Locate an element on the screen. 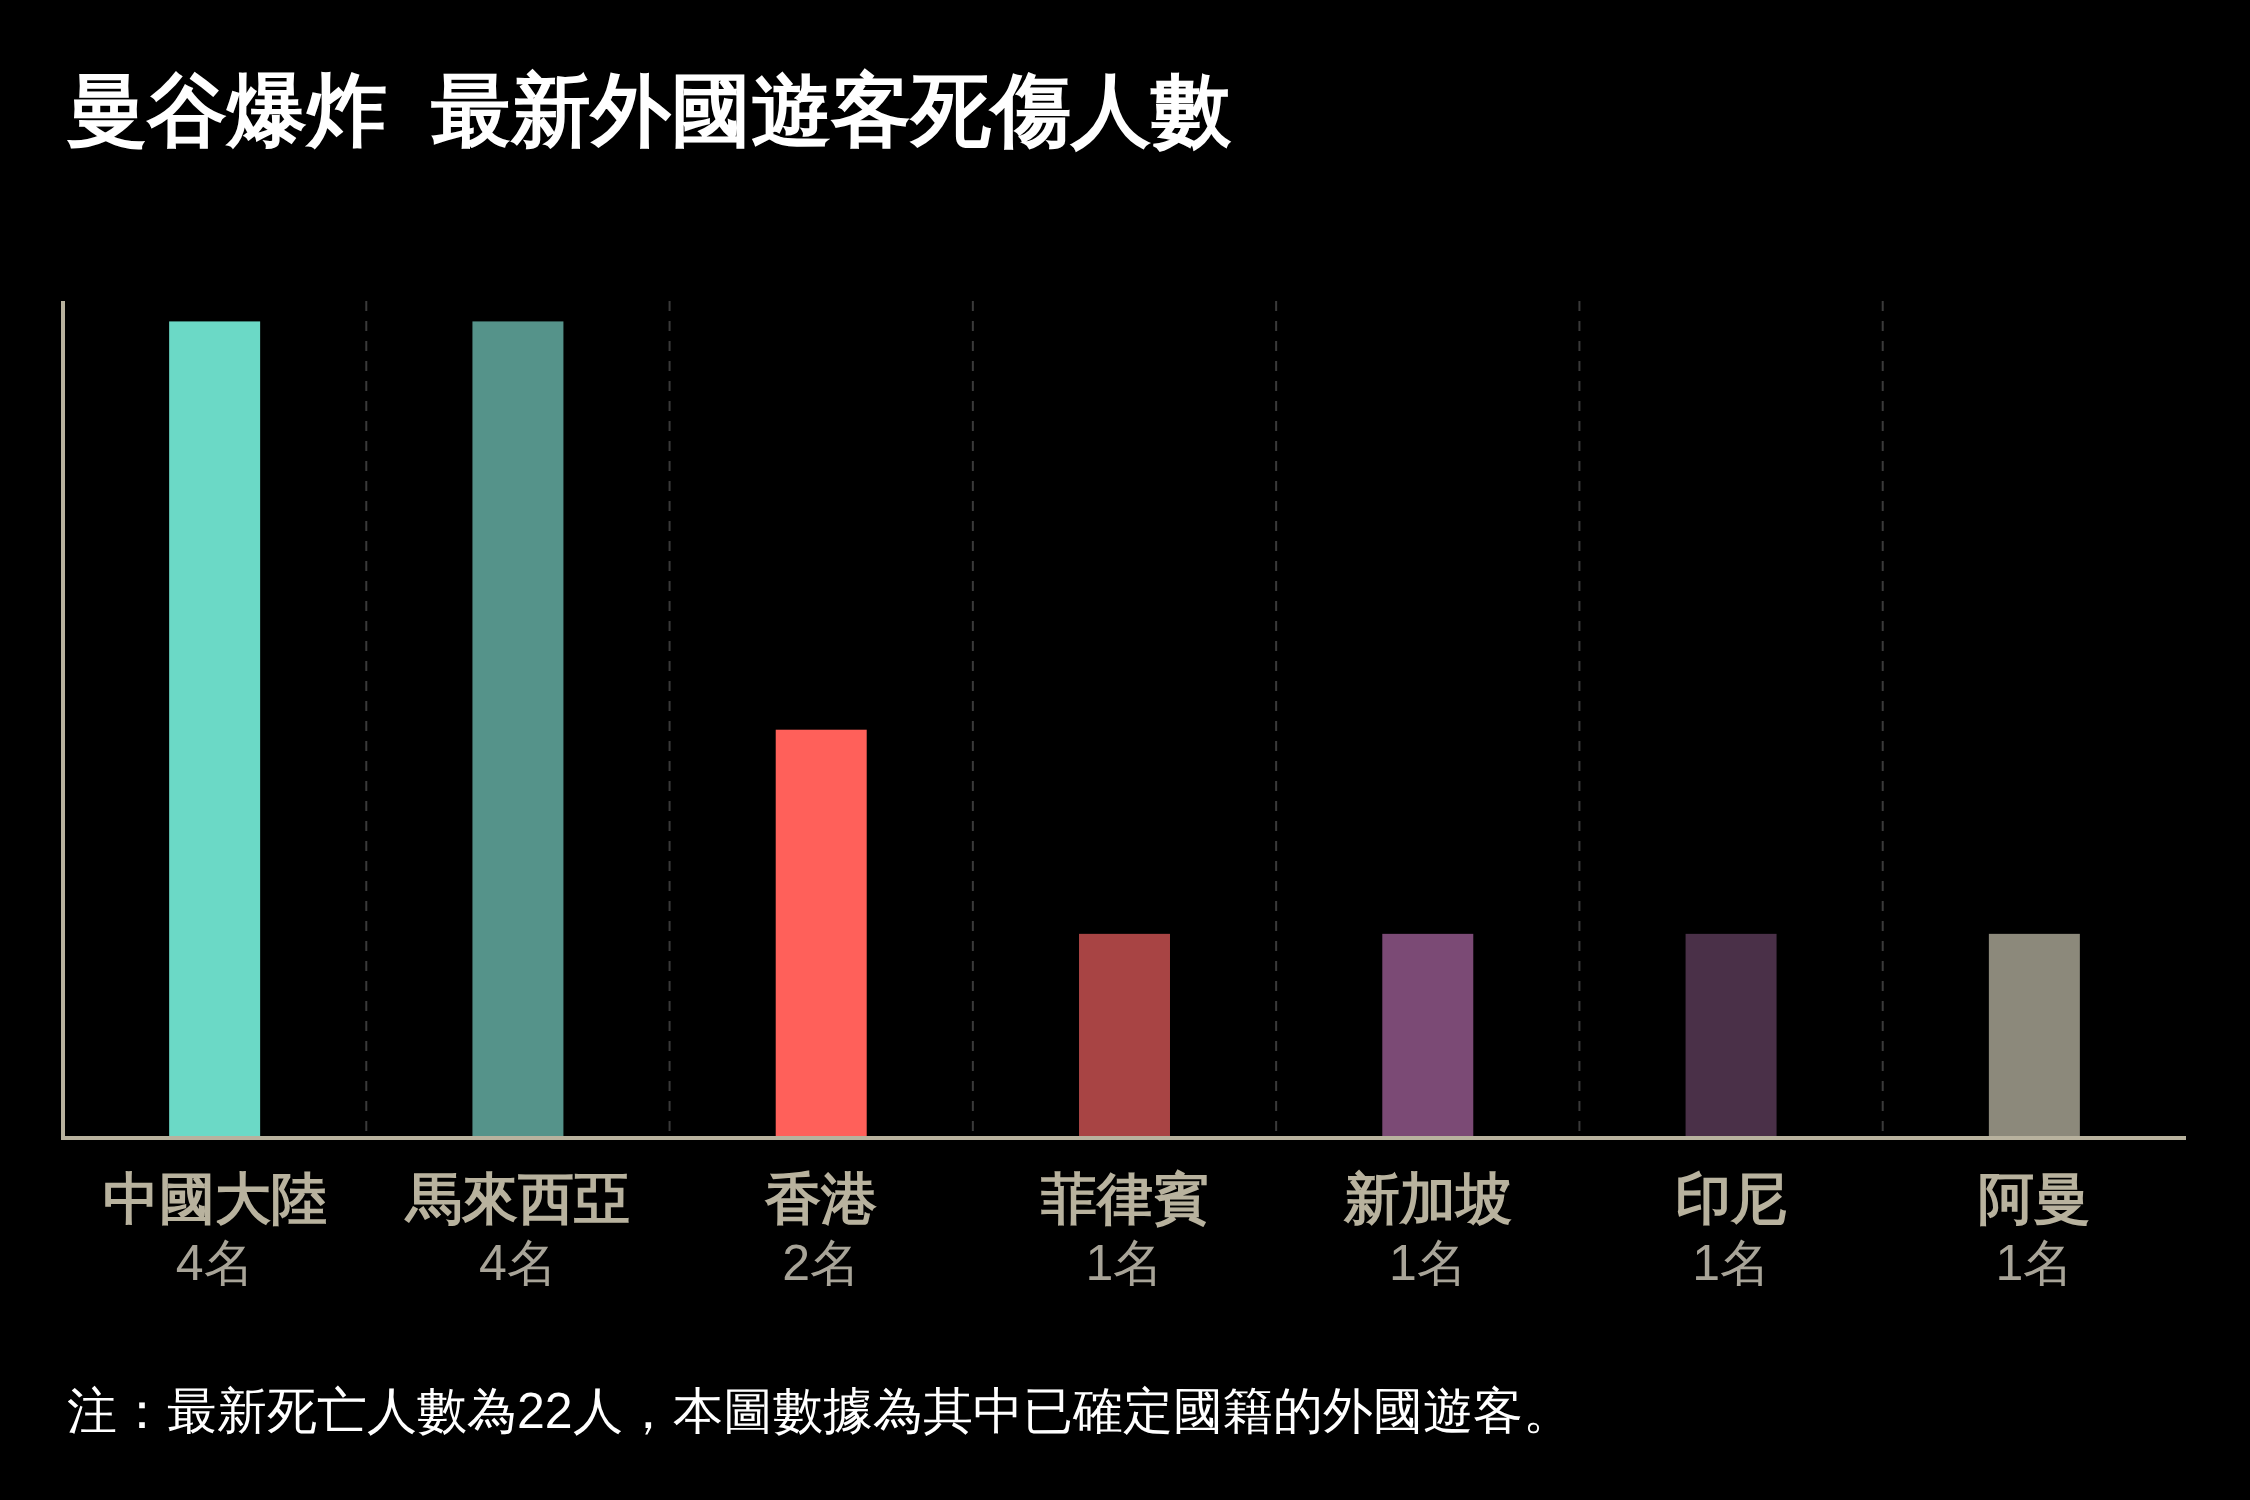  annotation: 注：最新死亡人數為22人，本圖數據為其中已確定國籍的外國遊客。 is located at coordinates (820, 1411).